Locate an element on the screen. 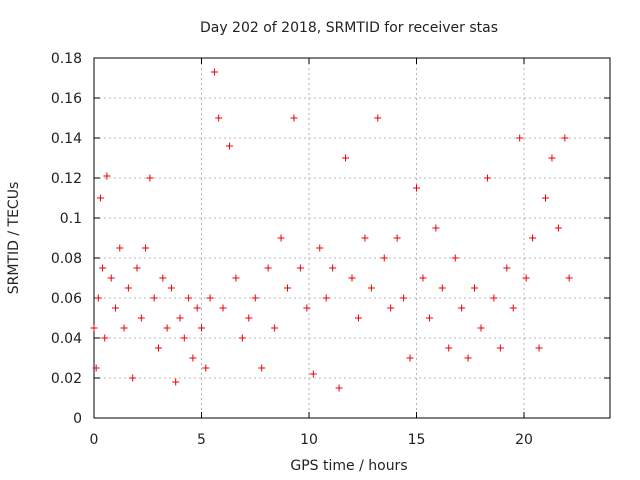 This screenshot has width=640, height=480. x-axis-label: GPS time / hours is located at coordinates (348, 466).